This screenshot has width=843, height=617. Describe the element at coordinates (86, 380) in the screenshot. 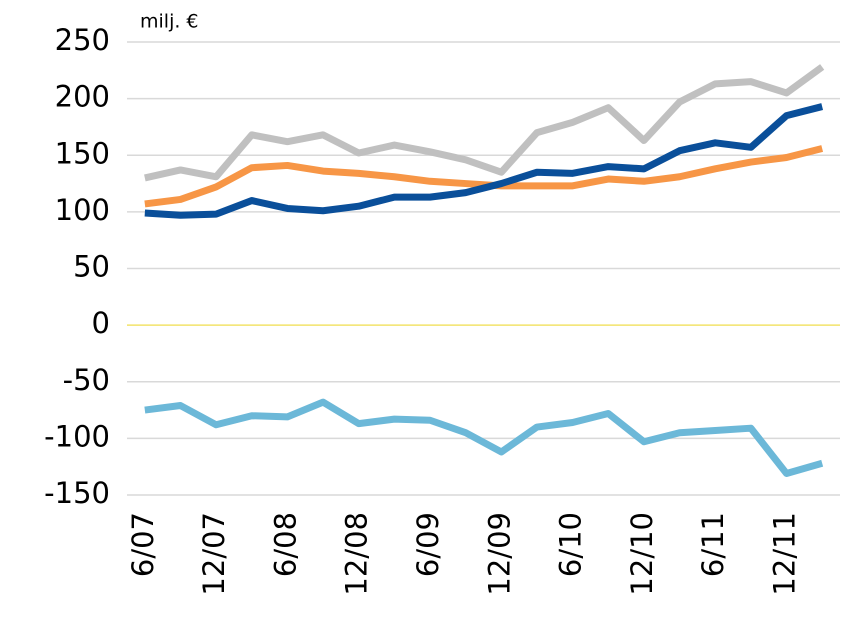

I see `y-tick-label: -50` at that location.